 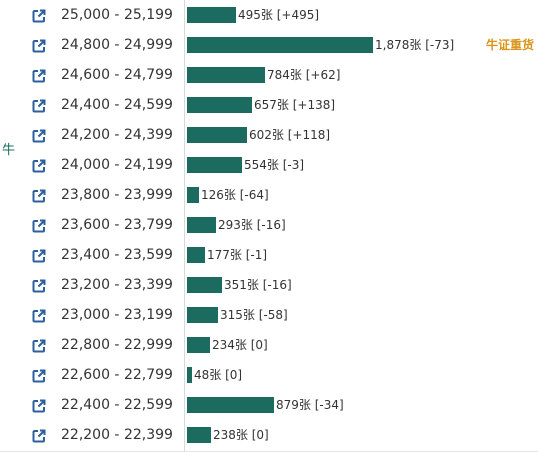 I want to click on count-value: 126张, so click(x=218, y=195).